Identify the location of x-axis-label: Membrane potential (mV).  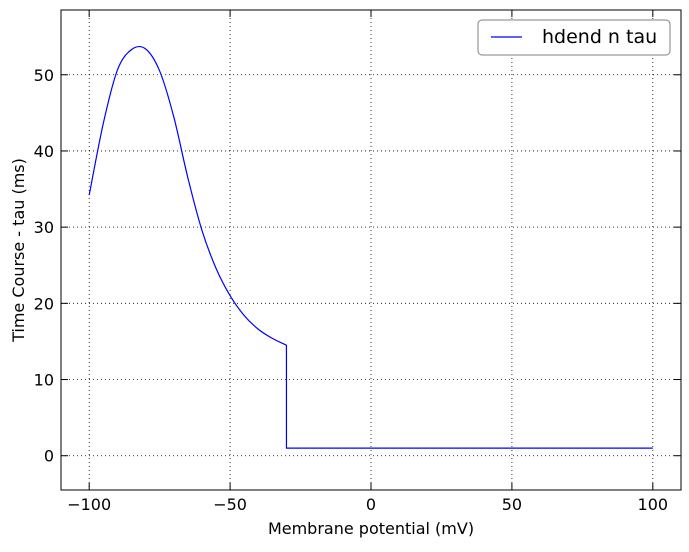
(371, 528).